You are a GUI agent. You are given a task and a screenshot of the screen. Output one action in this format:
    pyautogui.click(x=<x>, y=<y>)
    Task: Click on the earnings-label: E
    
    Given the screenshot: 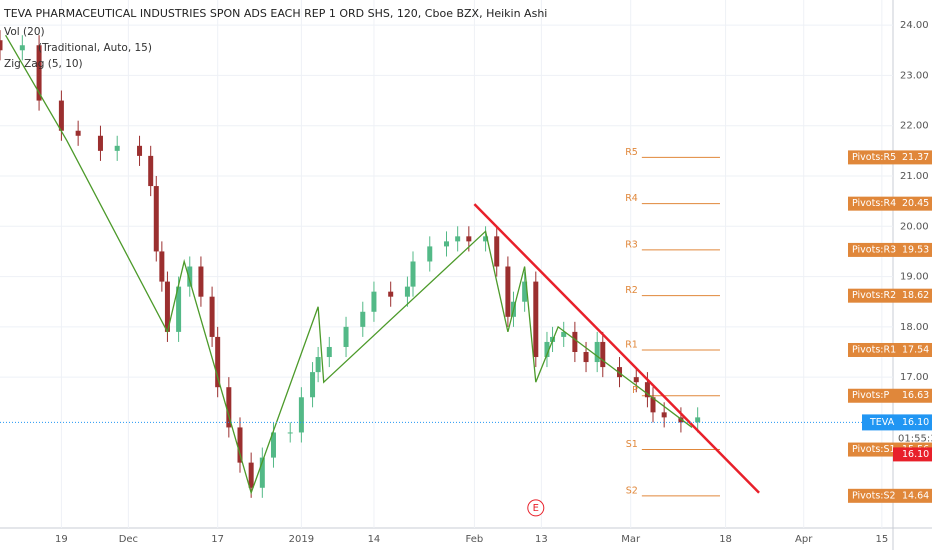 What is the action you would take?
    pyautogui.click(x=536, y=508)
    